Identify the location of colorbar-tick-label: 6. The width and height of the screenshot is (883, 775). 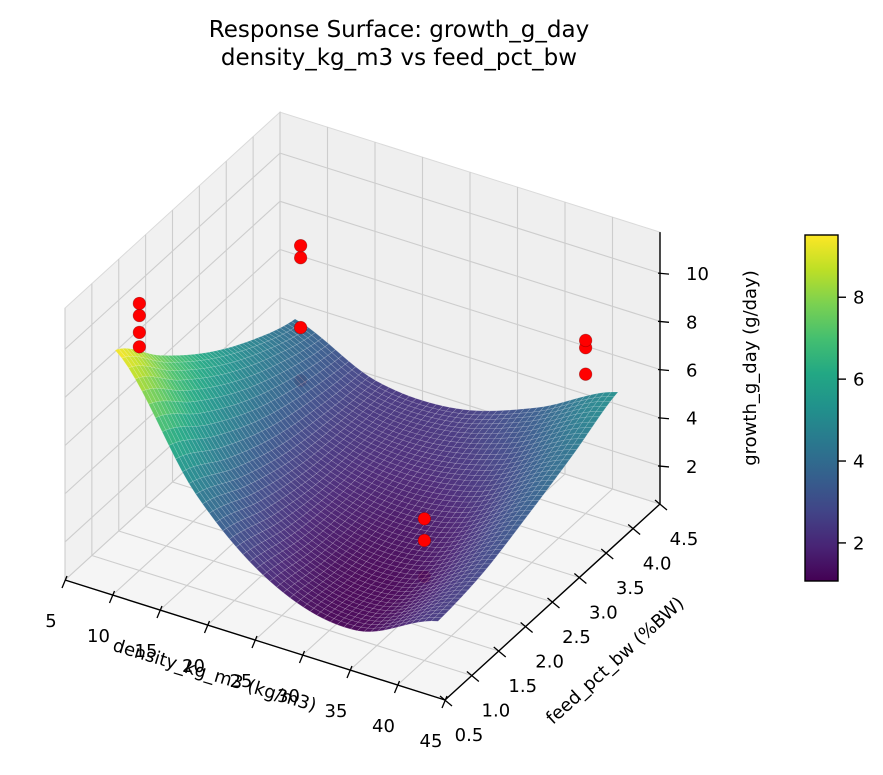
(858, 380).